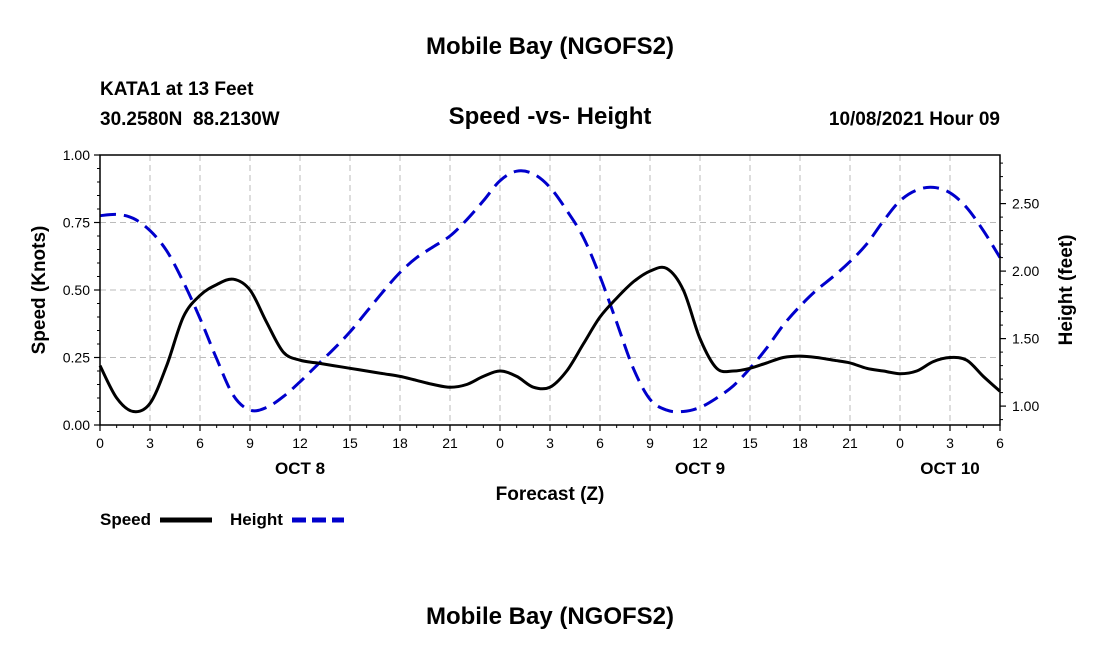  What do you see at coordinates (76, 425) in the screenshot?
I see `y-tick-label: 0.00` at bounding box center [76, 425].